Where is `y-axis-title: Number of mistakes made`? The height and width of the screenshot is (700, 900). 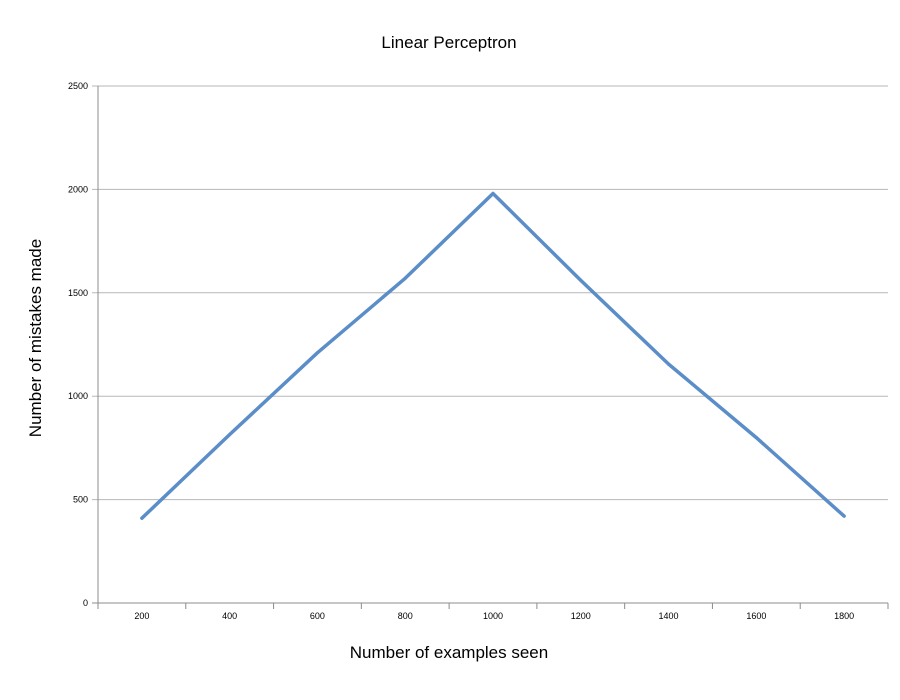
y-axis-title: Number of mistakes made is located at coordinates (35, 338).